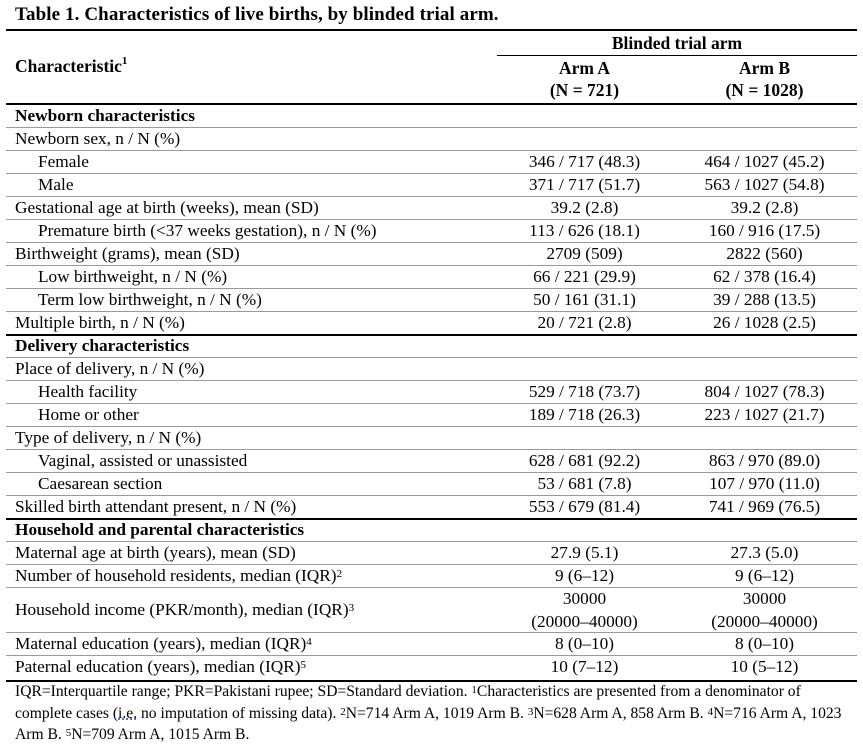  I want to click on group-header-rule, so click(677, 55).